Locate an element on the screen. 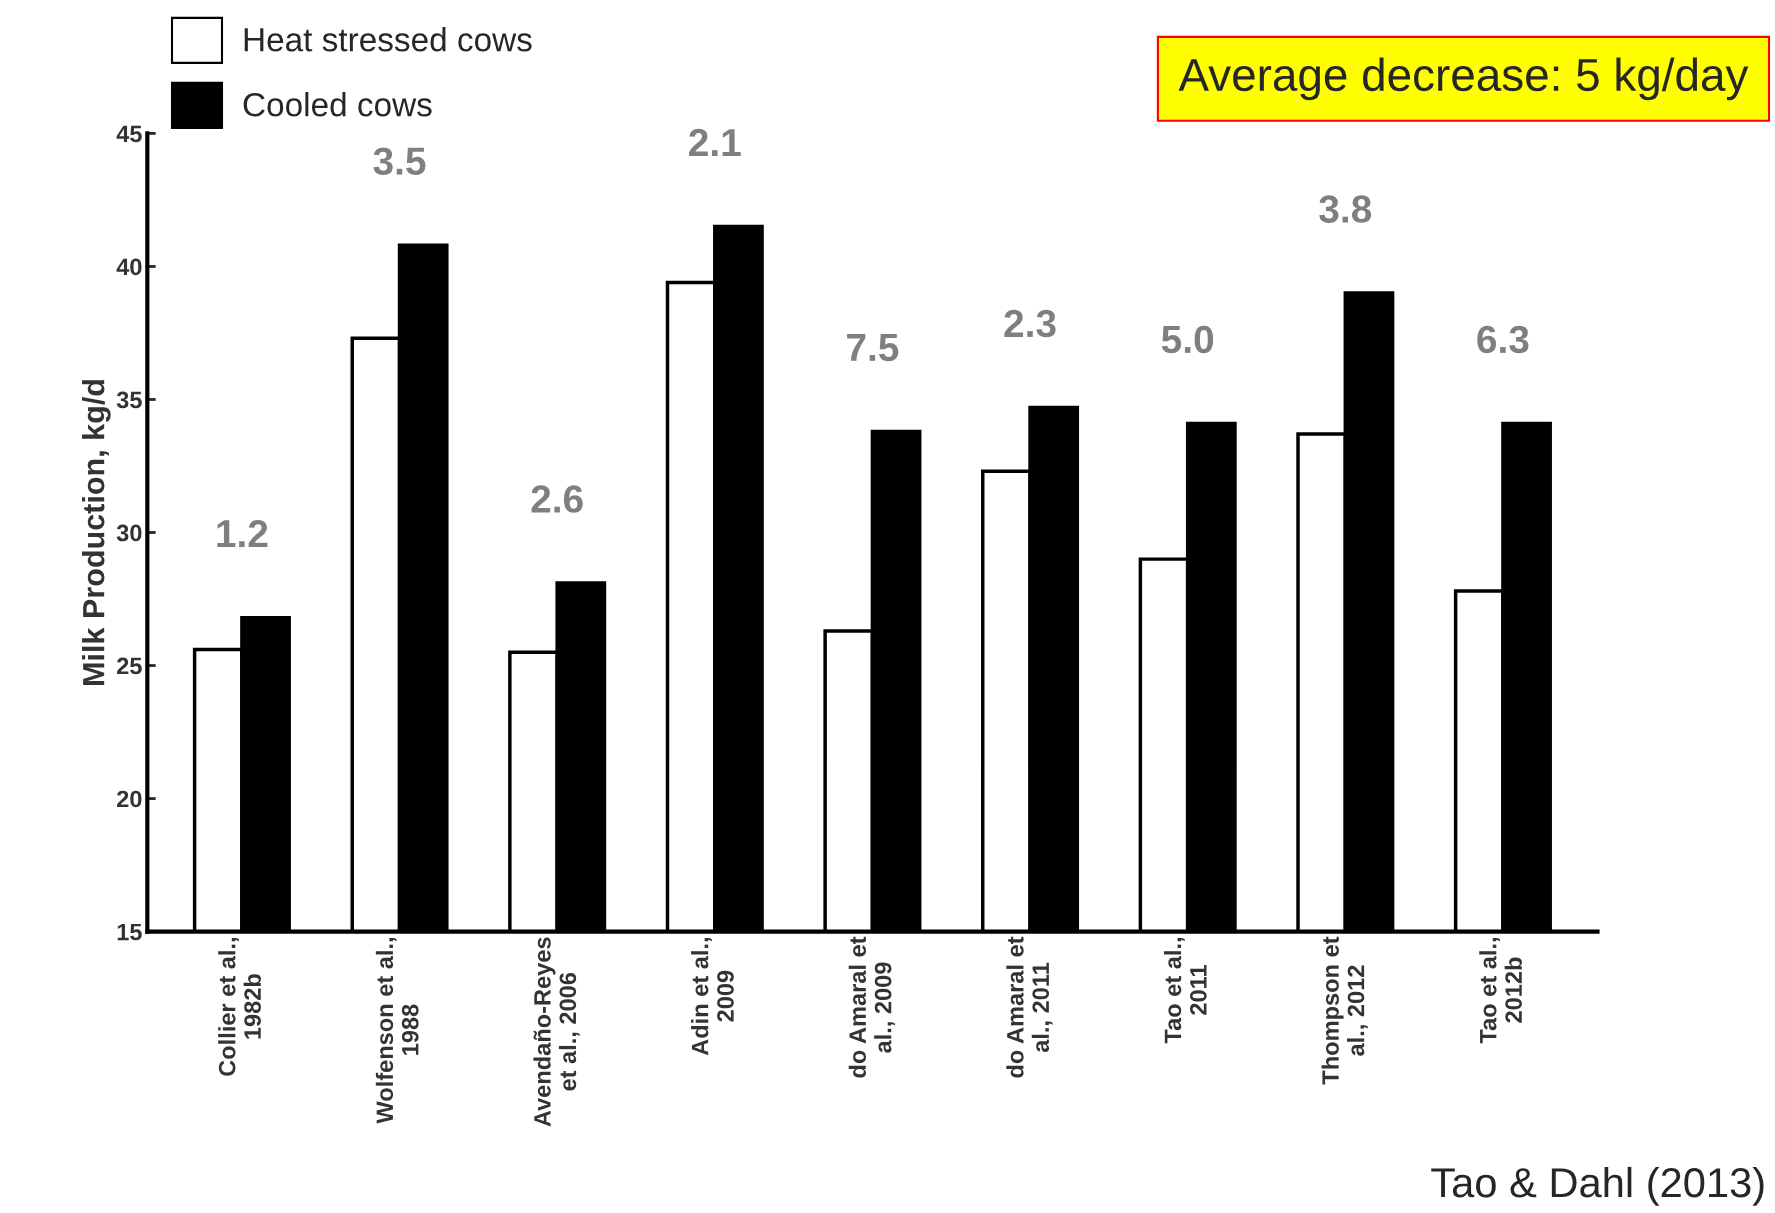 The image size is (1775, 1213). y-tick-label: 45 is located at coordinates (129, 134).